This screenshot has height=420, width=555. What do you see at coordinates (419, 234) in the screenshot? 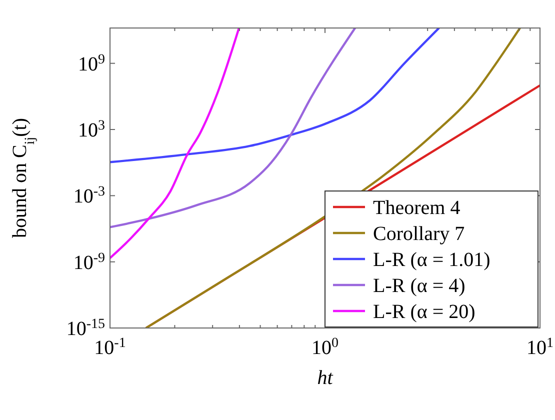
I see `legend-label: Corollary 7` at bounding box center [419, 234].